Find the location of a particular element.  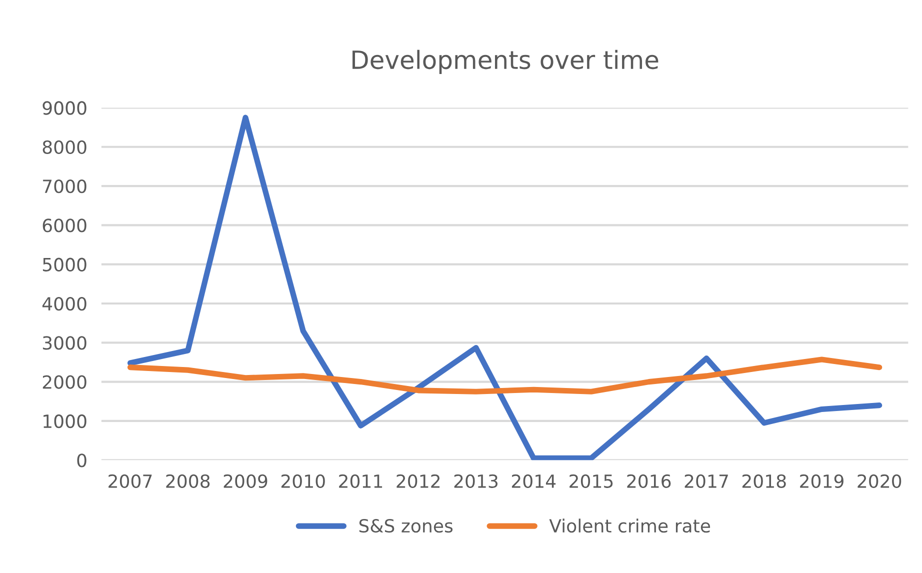

y-tick-label: 1000 is located at coordinates (65, 421).